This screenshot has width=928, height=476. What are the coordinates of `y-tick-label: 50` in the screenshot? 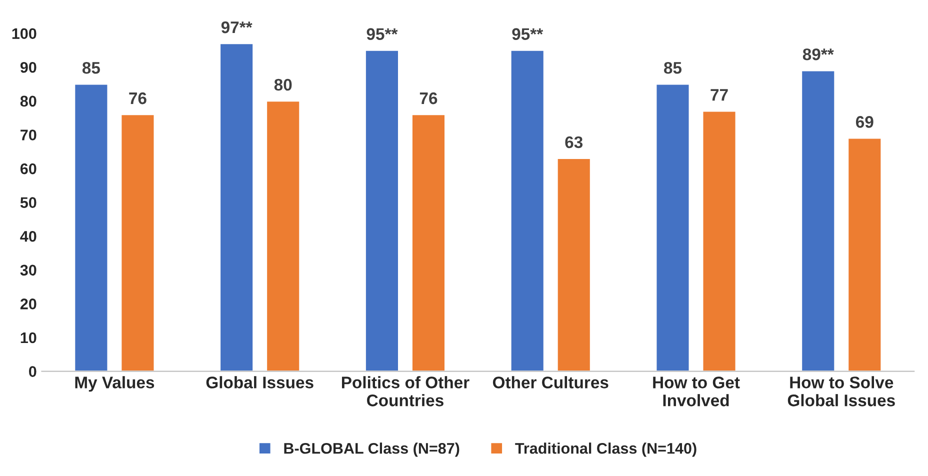 It's located at (28, 202).